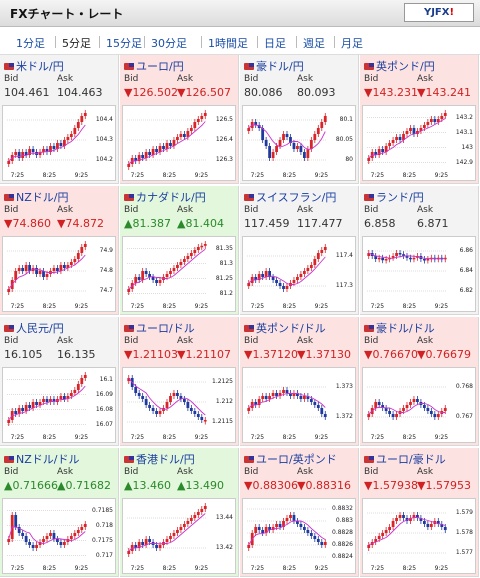 This screenshot has width=480, height=578. Describe the element at coordinates (30, 43) in the screenshot. I see `tab-0: 1分足` at that location.